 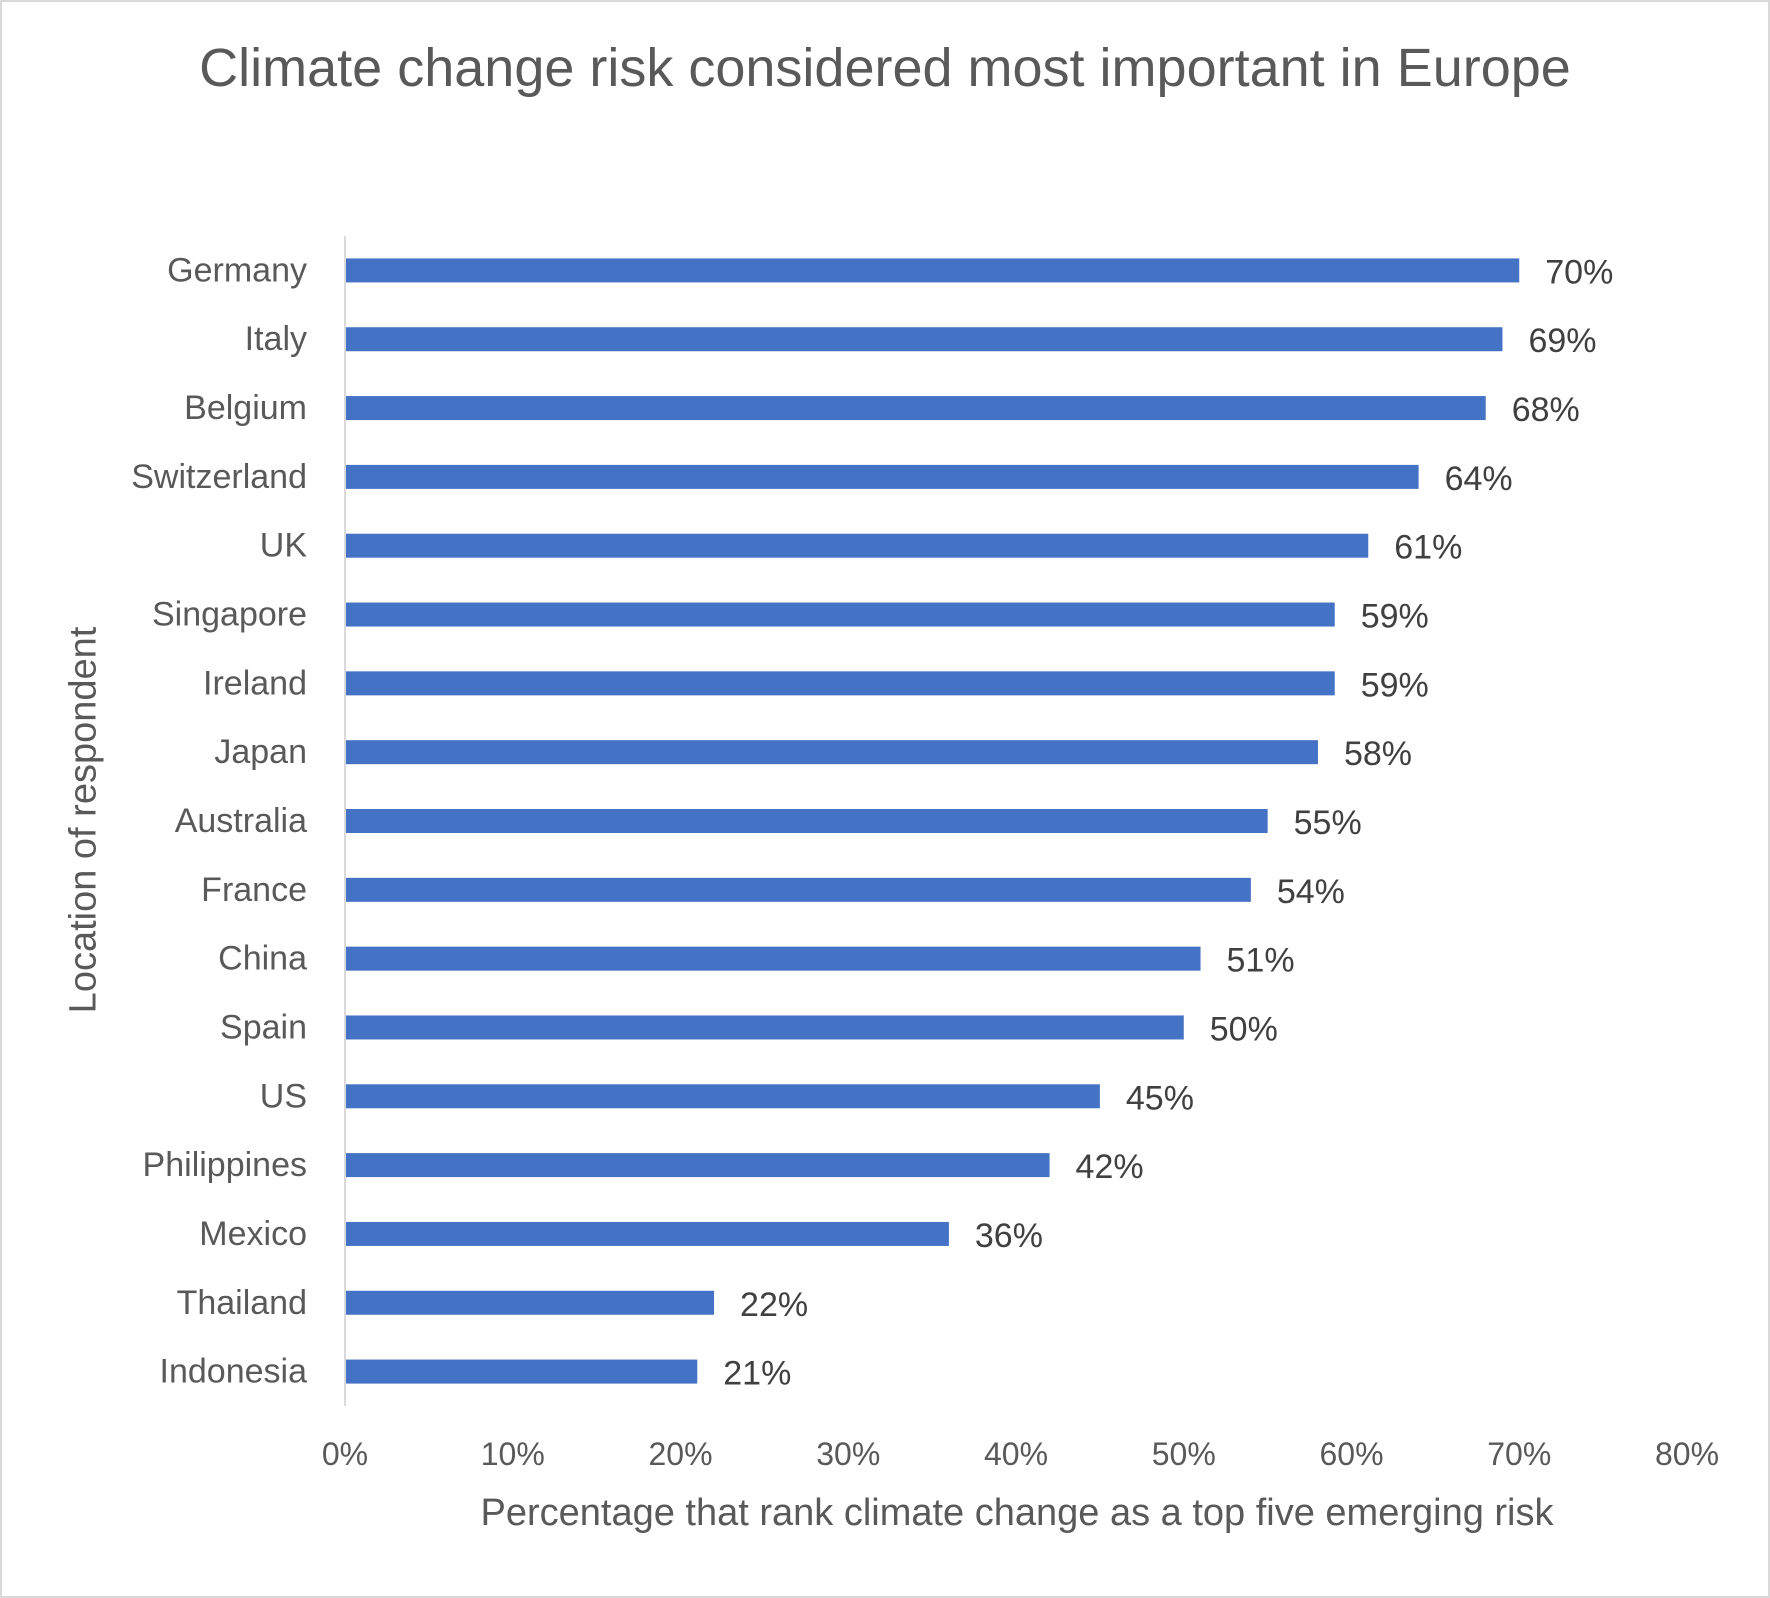 What do you see at coordinates (840, 614) in the screenshot?
I see `bar-singapore` at bounding box center [840, 614].